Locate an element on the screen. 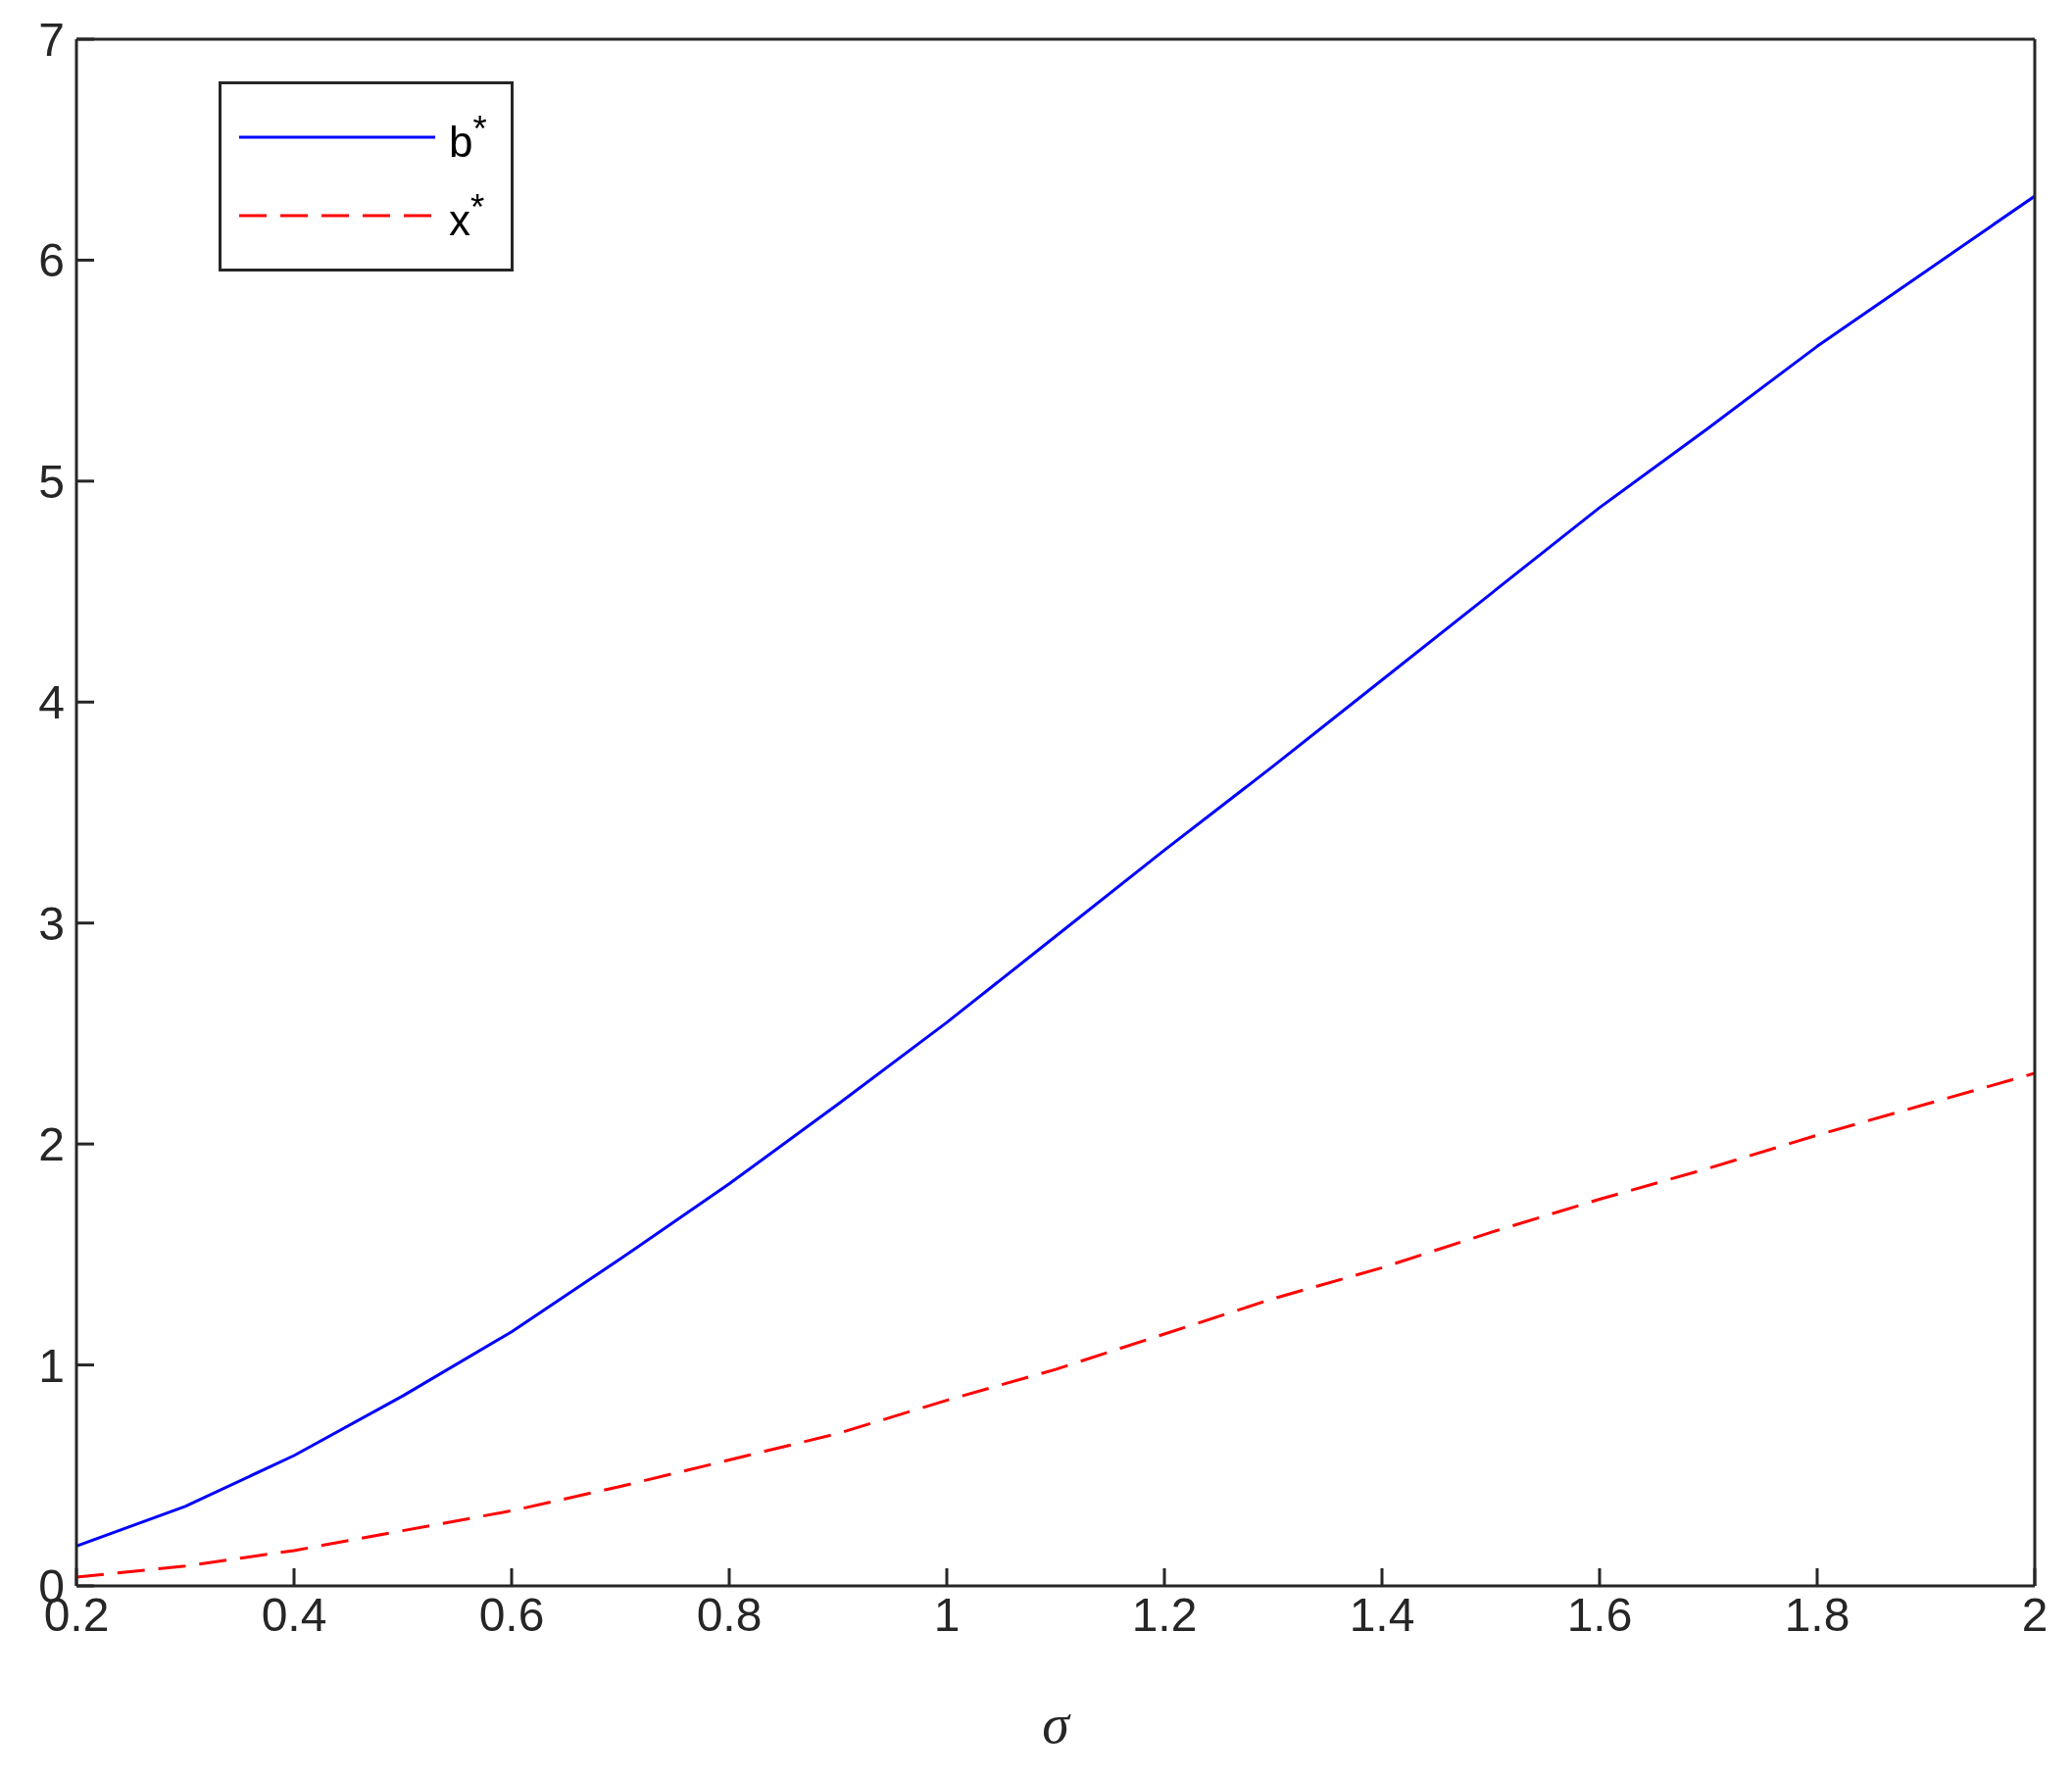 The width and height of the screenshot is (2072, 1779). y-tick-label: 3 is located at coordinates (51, 924).